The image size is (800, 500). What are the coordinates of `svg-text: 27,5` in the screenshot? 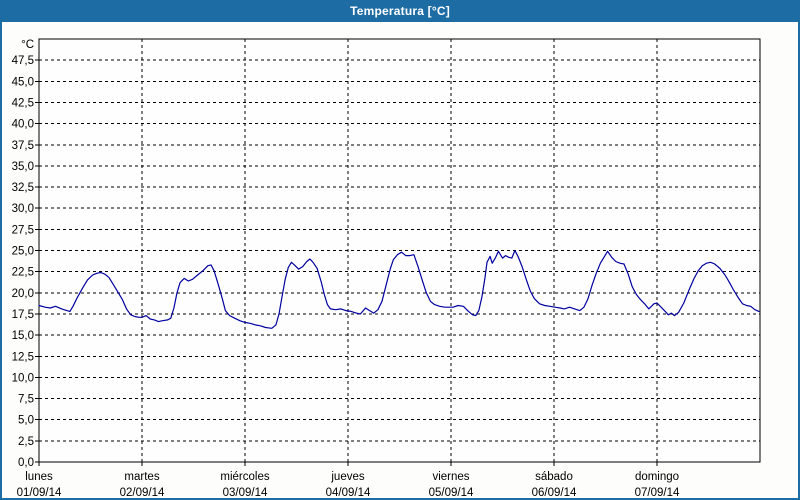 It's located at (23, 230).